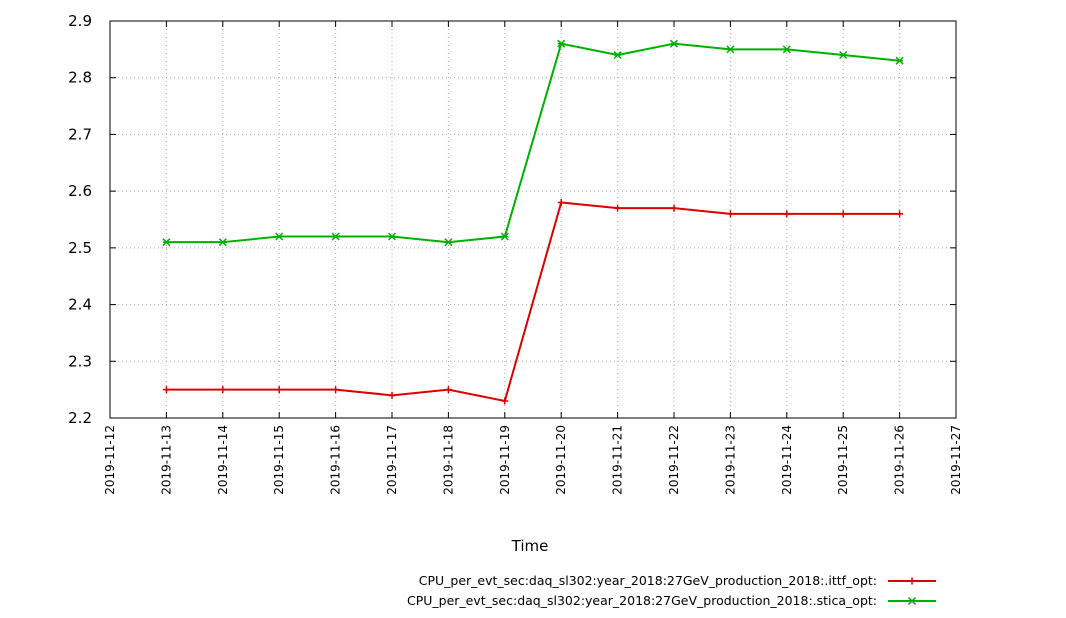  What do you see at coordinates (80, 21) in the screenshot?
I see `y-tick-label: 2.9` at bounding box center [80, 21].